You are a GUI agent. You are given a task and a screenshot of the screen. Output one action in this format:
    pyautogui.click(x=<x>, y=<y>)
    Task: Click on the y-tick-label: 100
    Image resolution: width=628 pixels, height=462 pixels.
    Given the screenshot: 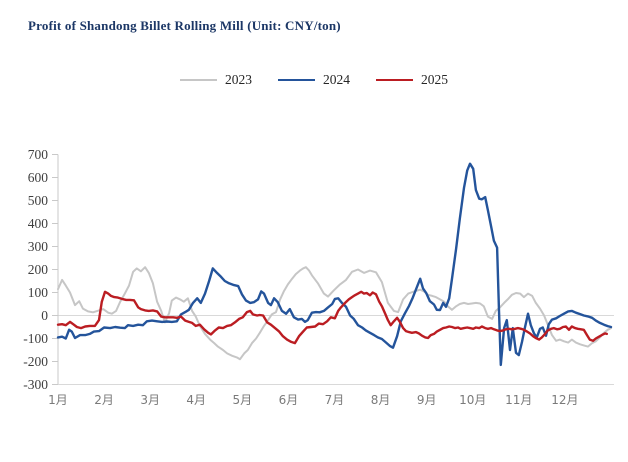 What is the action you would take?
    pyautogui.click(x=38, y=292)
    